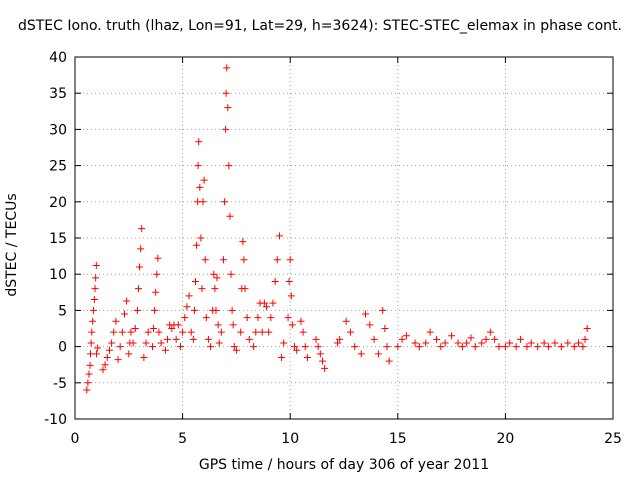 The image size is (640, 480). What do you see at coordinates (62, 311) in the screenshot?
I see `y-tick-label: 5` at bounding box center [62, 311].